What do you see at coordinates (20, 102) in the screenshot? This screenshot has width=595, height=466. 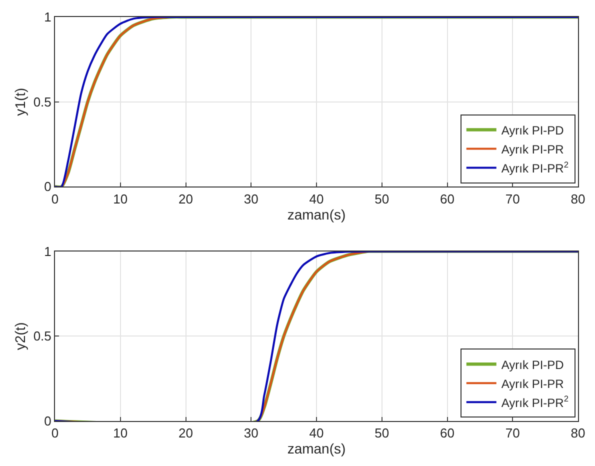 I see `y-axis-title: y1(t)` at bounding box center [20, 102].